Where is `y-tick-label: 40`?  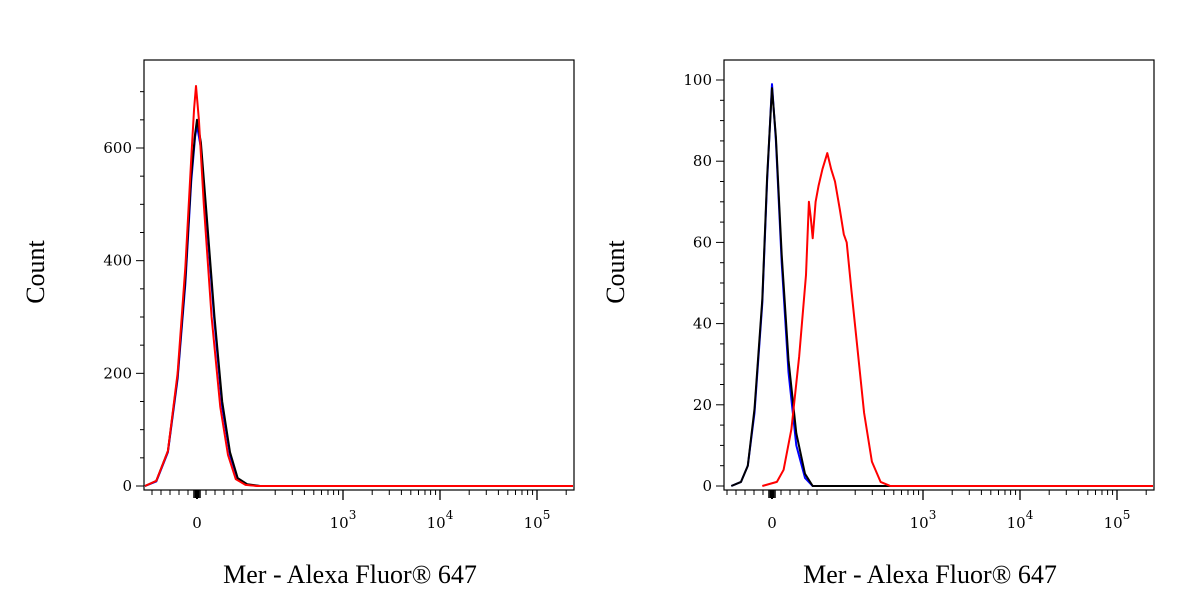
y-tick-label: 40 is located at coordinates (702, 324).